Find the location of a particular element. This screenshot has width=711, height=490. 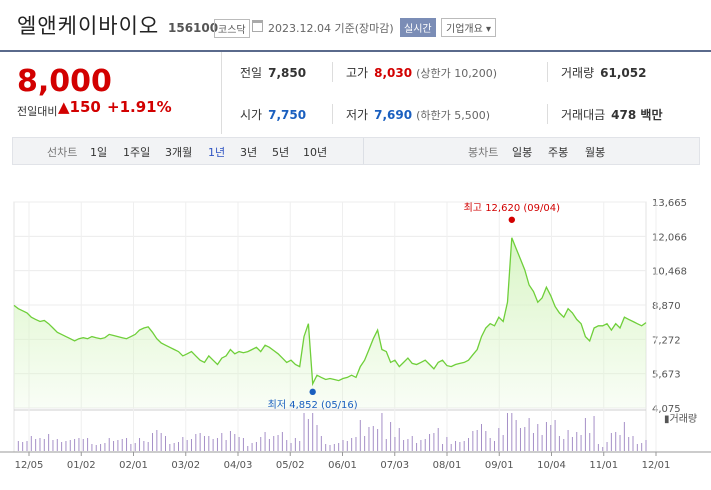

x-tick-label: 08/01 is located at coordinates (447, 465).